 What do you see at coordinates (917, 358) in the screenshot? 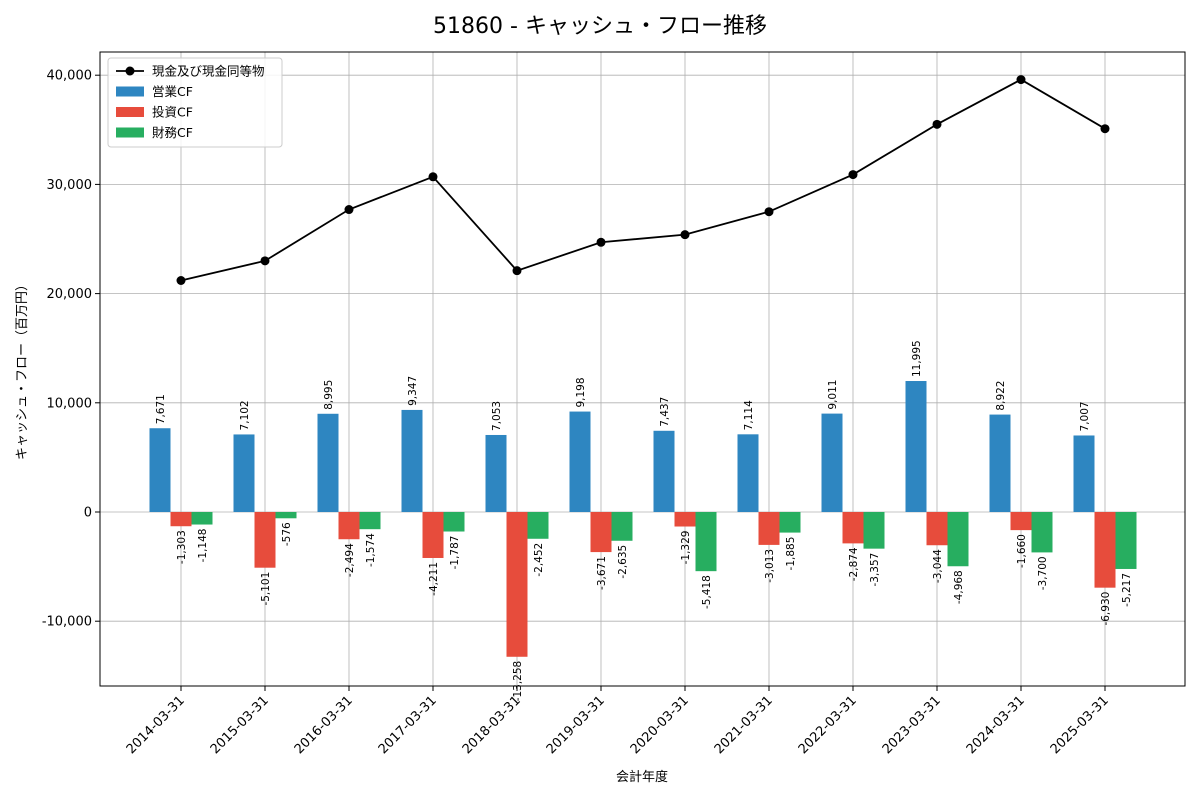
I see `operating-cf-data-label: 11,995` at bounding box center [917, 358].